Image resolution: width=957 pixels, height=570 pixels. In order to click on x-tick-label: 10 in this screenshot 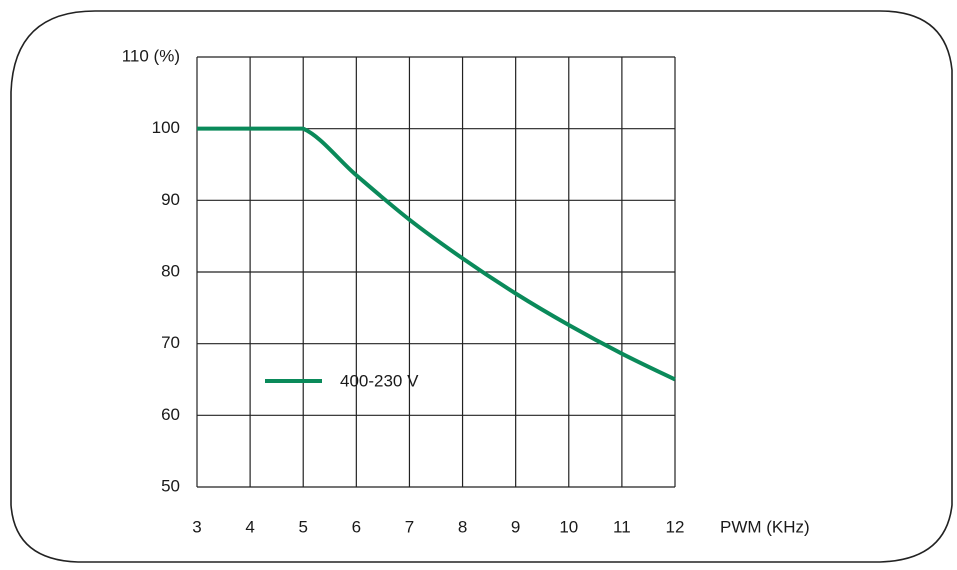, I will do `click(568, 526)`.